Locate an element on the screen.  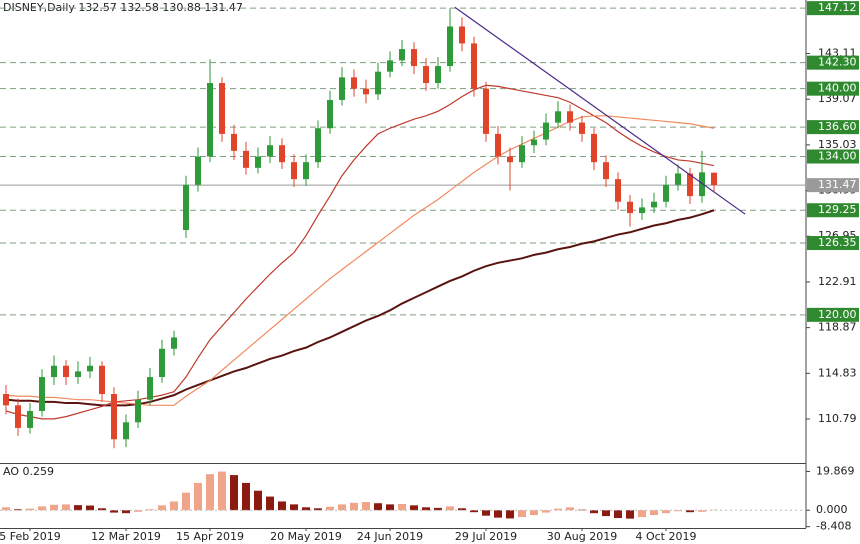
level-label: 134.00 is located at coordinates (837, 156).